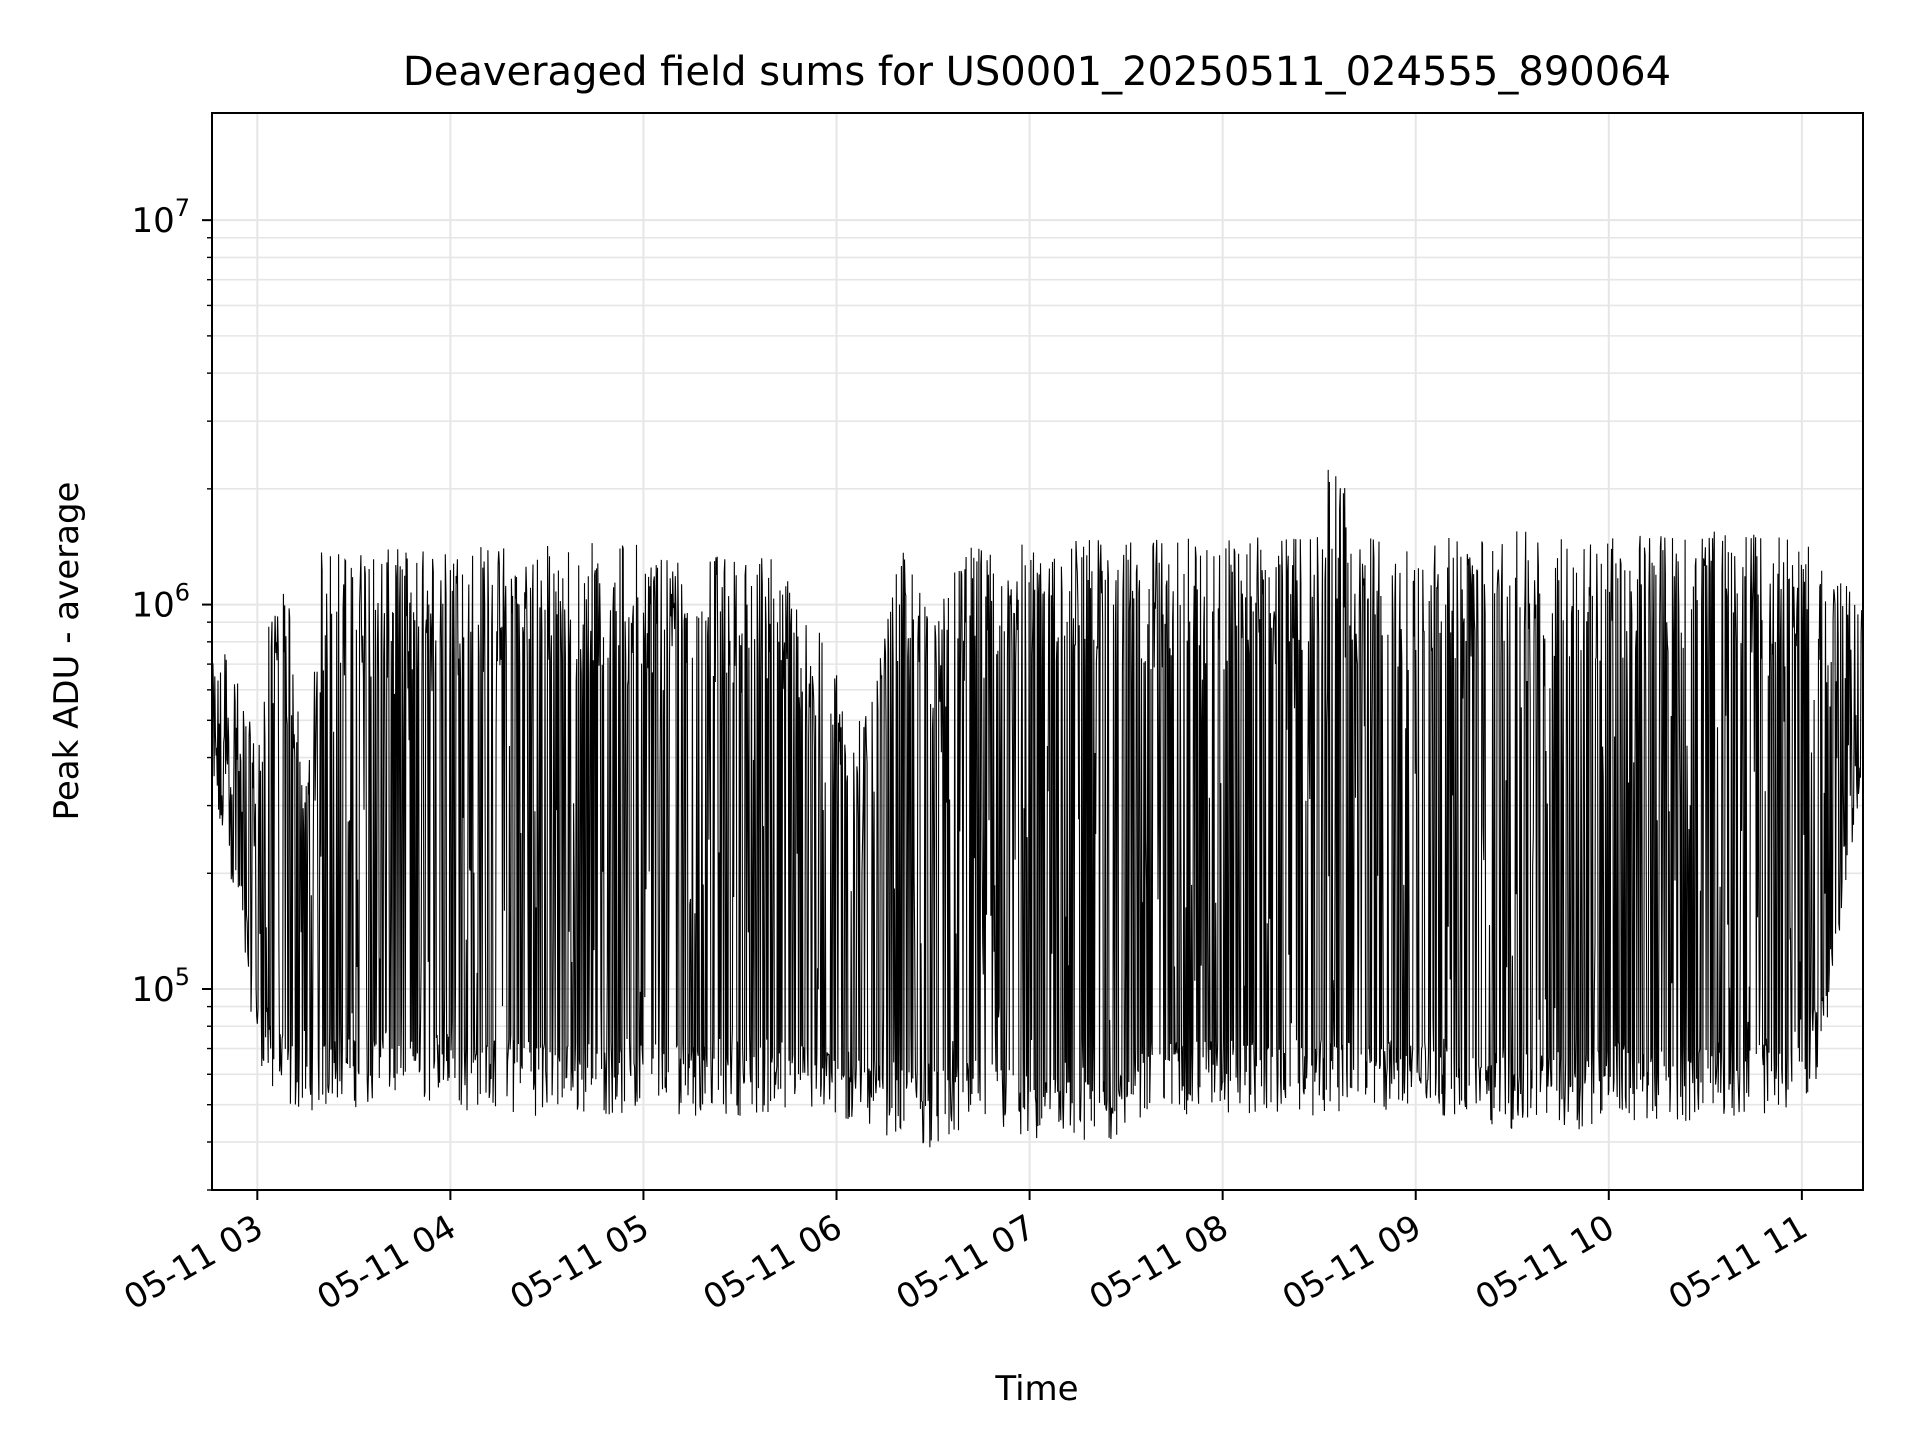 This screenshot has width=1920, height=1440. What do you see at coordinates (1036, 1389) in the screenshot?
I see `x-axis-label: Time` at bounding box center [1036, 1389].